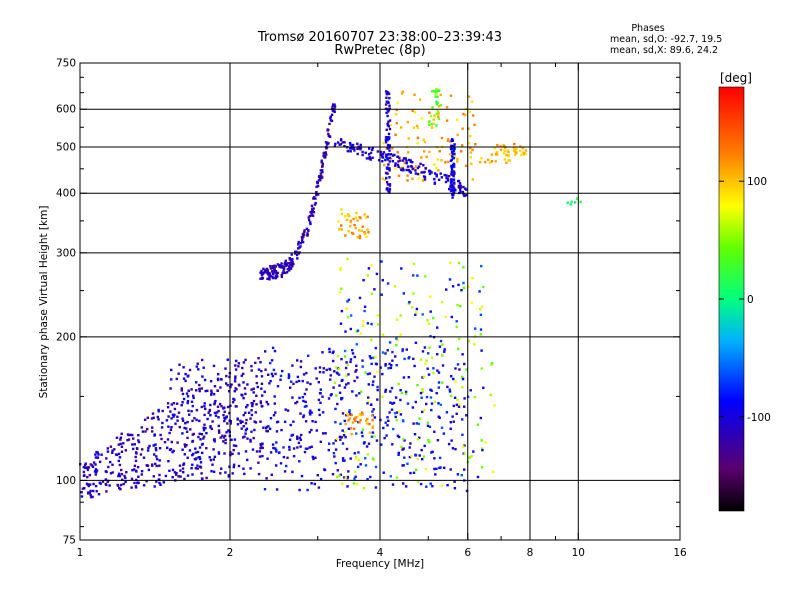  Describe the element at coordinates (578, 553) in the screenshot. I see `x-tick-label: 10` at that location.